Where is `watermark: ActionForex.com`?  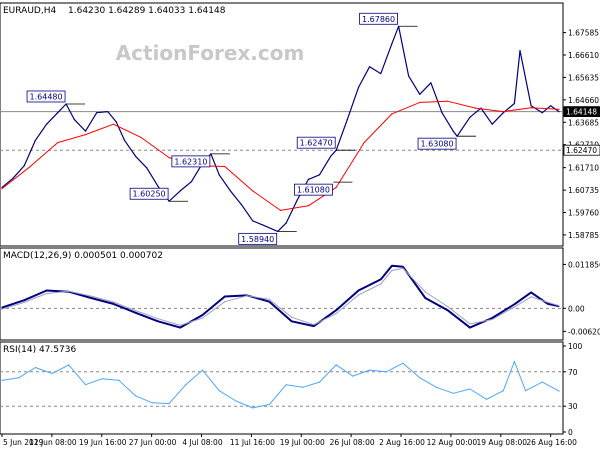
watermark: ActionForex.com is located at coordinates (210, 53).